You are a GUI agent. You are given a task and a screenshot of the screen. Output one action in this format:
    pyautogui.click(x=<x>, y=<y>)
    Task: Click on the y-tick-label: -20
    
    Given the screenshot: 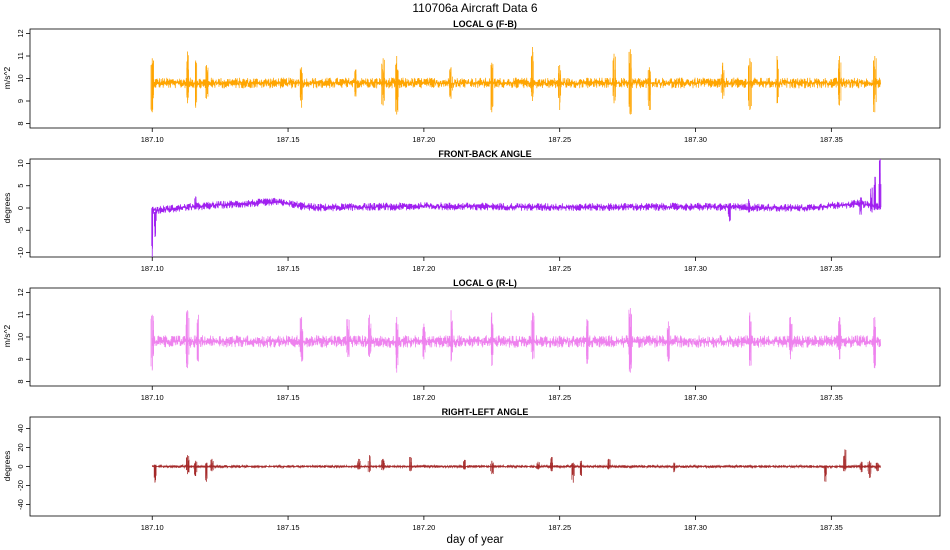 What is the action you would take?
    pyautogui.click(x=20, y=485)
    